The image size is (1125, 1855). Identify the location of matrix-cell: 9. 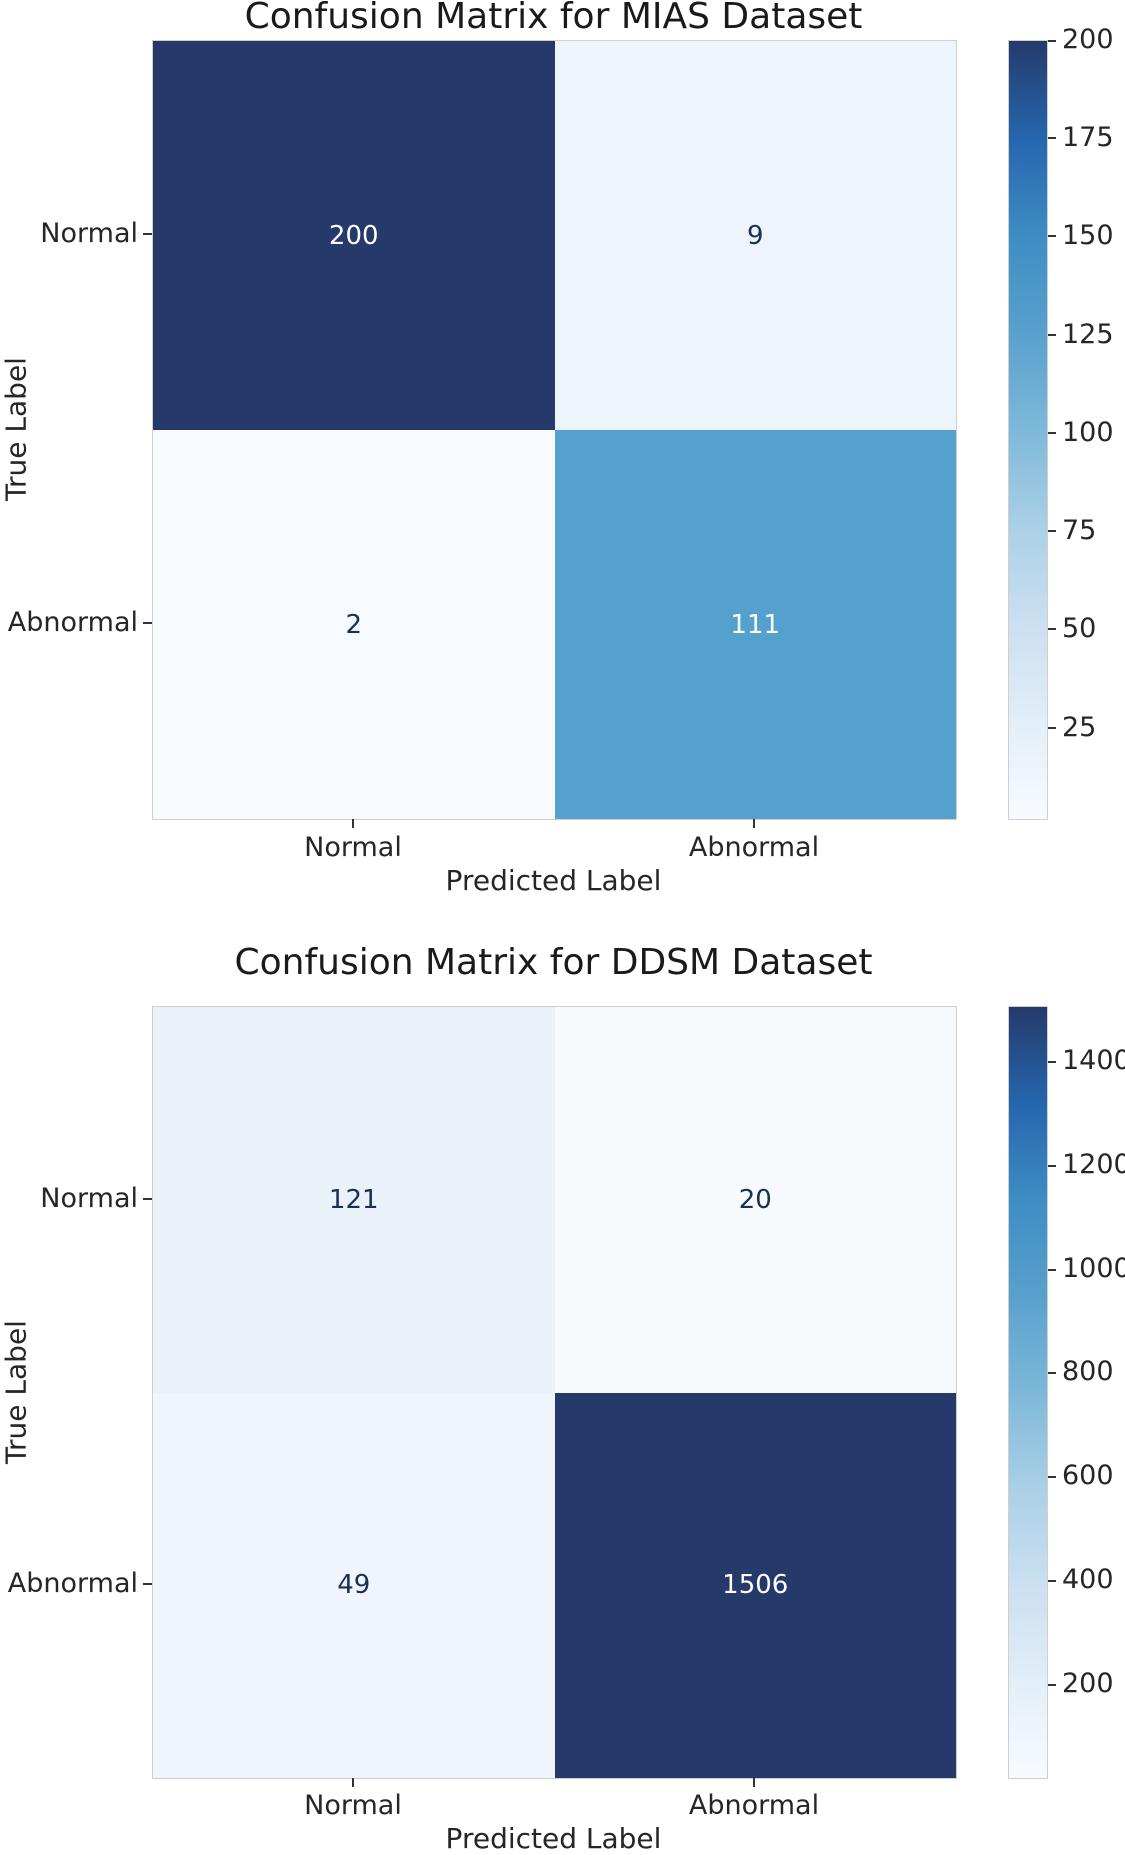
(755, 235).